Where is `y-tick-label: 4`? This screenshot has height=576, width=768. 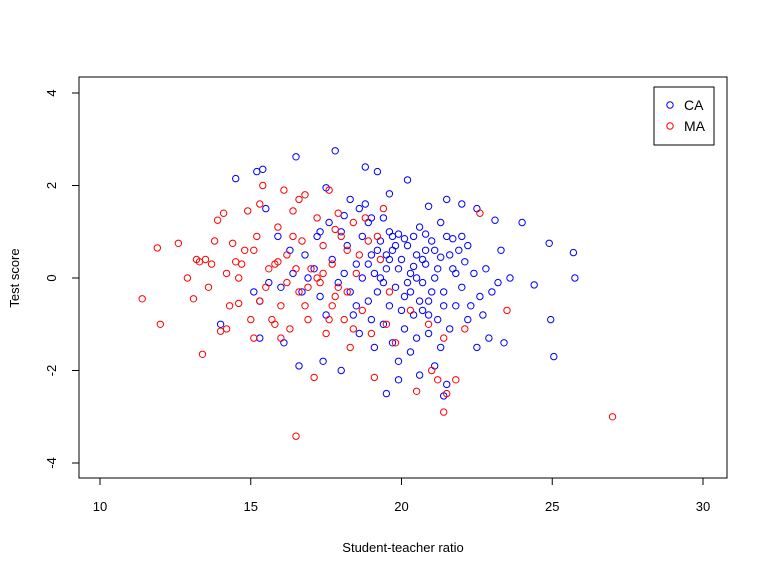 y-tick-label: 4 is located at coordinates (51, 92).